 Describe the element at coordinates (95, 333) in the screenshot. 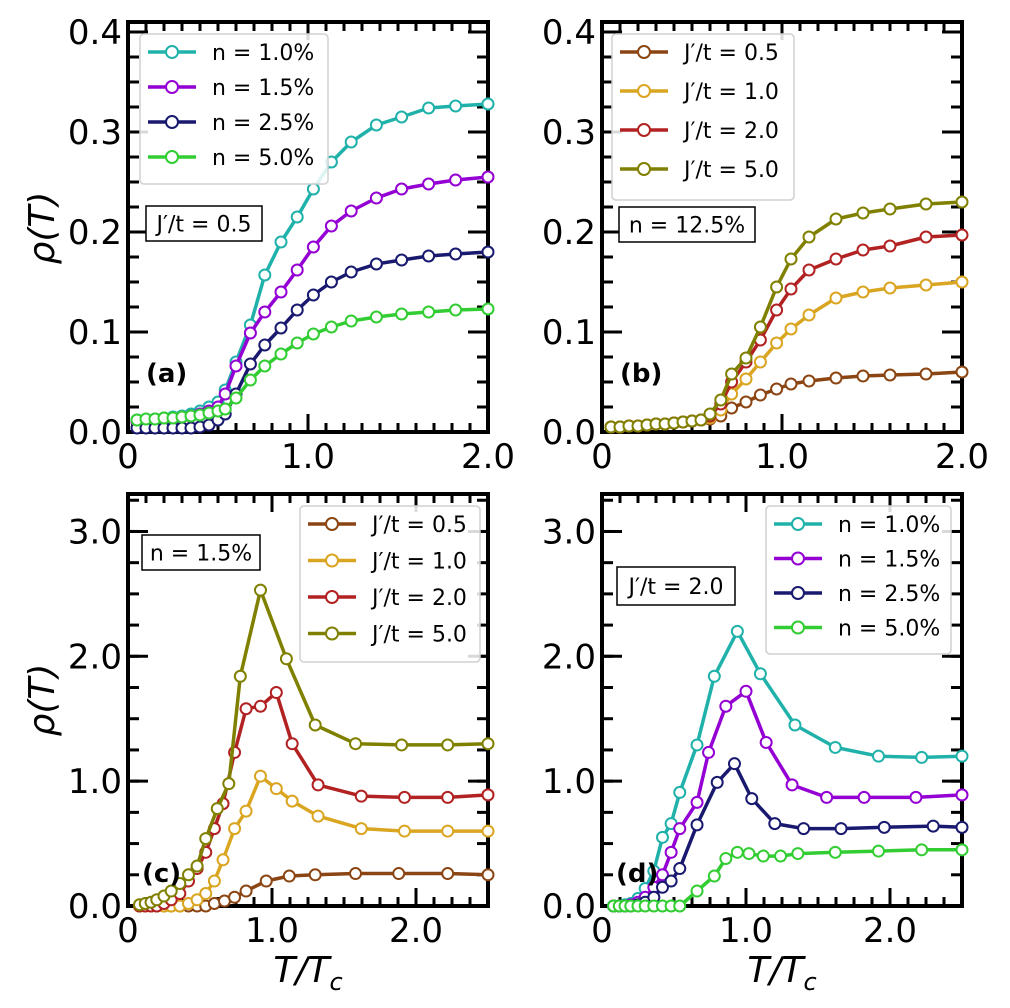

I see `y-tick-label: 0.1` at that location.